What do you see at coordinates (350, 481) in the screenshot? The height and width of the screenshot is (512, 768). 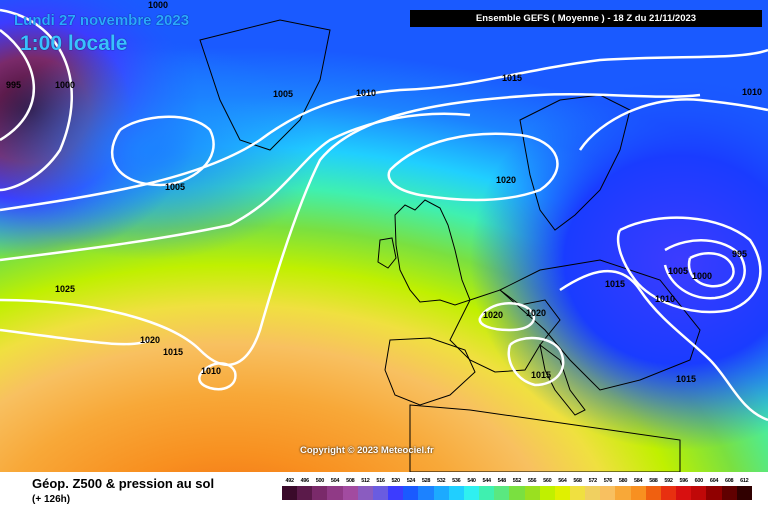 I see `scale-label: 508` at bounding box center [350, 481].